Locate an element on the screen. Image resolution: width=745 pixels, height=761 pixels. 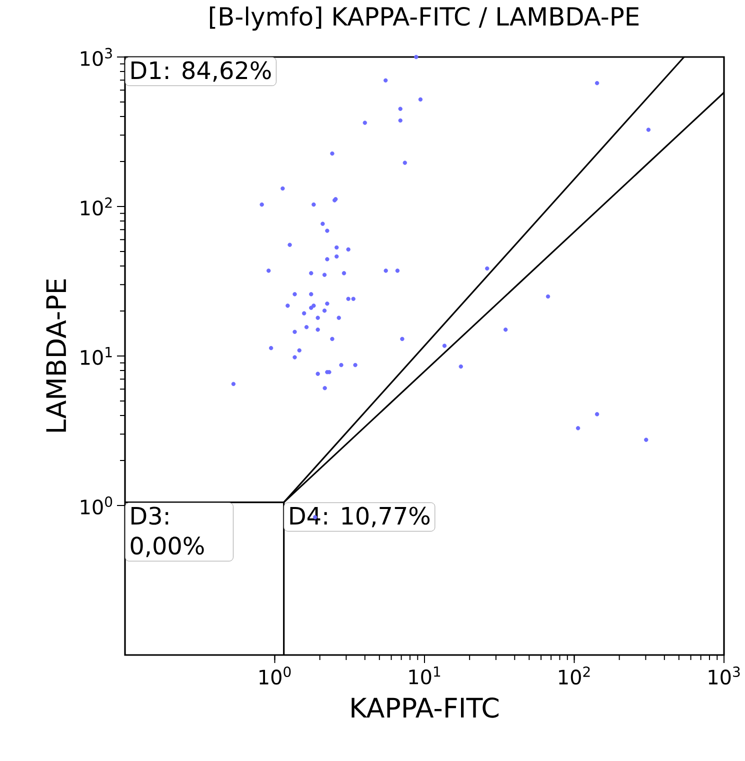
annotation: D3: 0,00% is located at coordinates (167, 532).